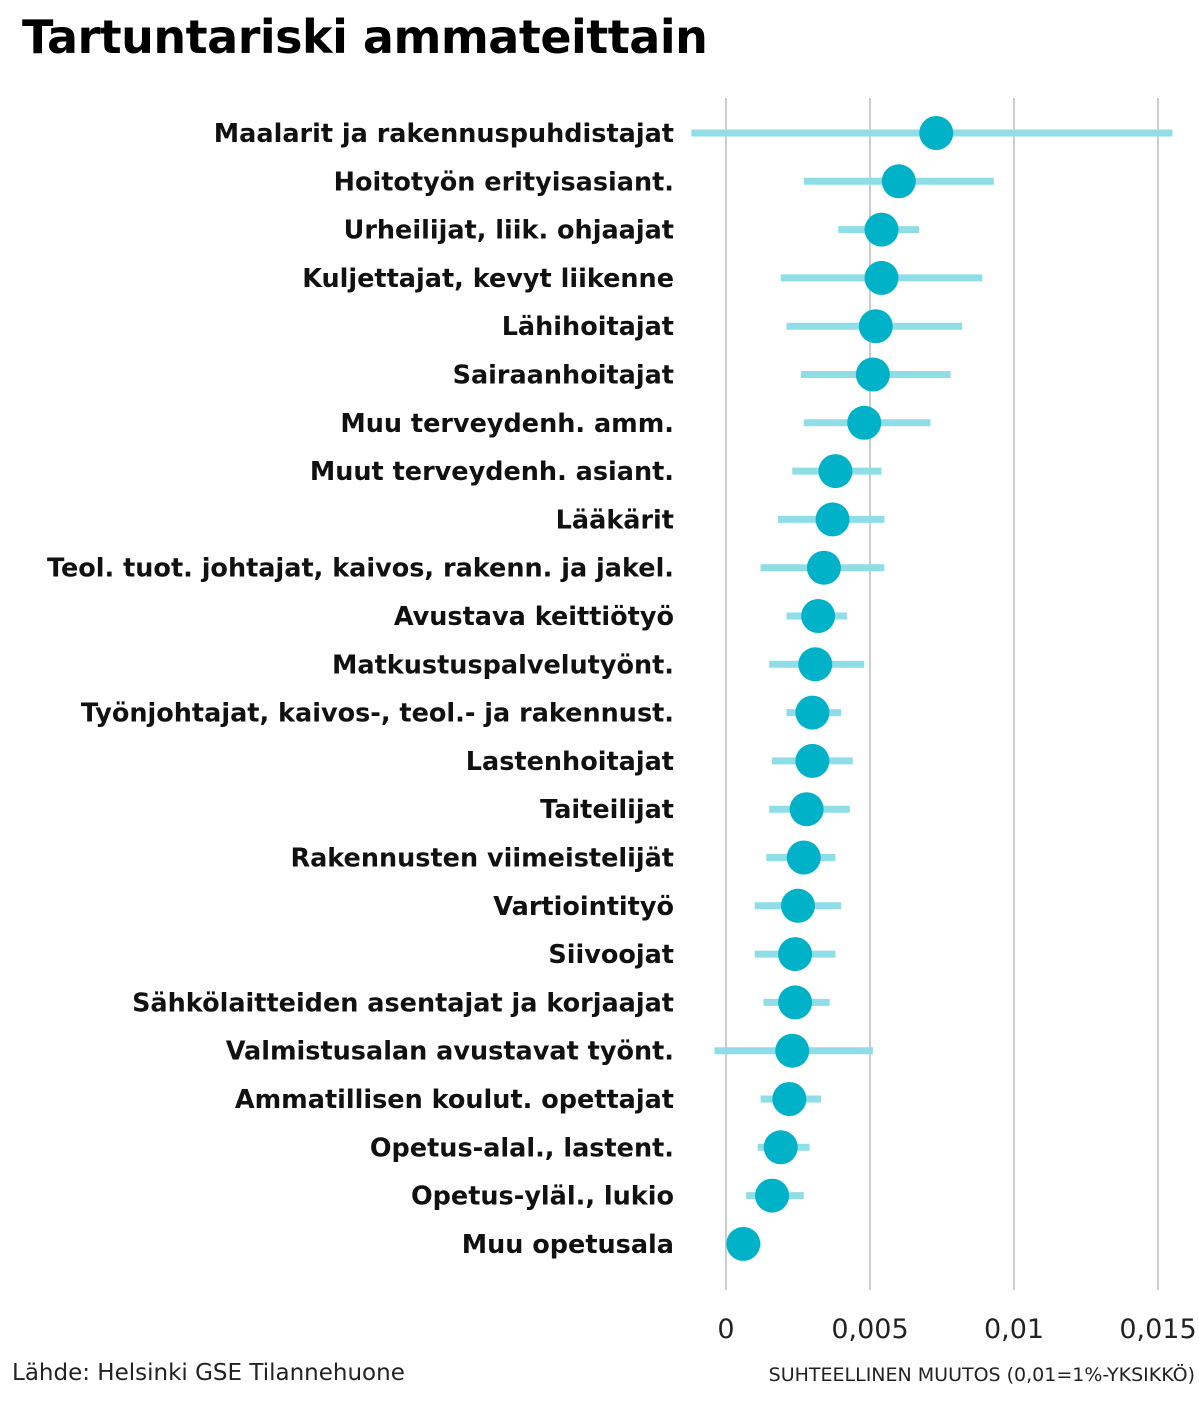 The height and width of the screenshot is (1408, 1199). What do you see at coordinates (365, 37) in the screenshot?
I see `chart-title: Tartuntariski ammateittain` at bounding box center [365, 37].